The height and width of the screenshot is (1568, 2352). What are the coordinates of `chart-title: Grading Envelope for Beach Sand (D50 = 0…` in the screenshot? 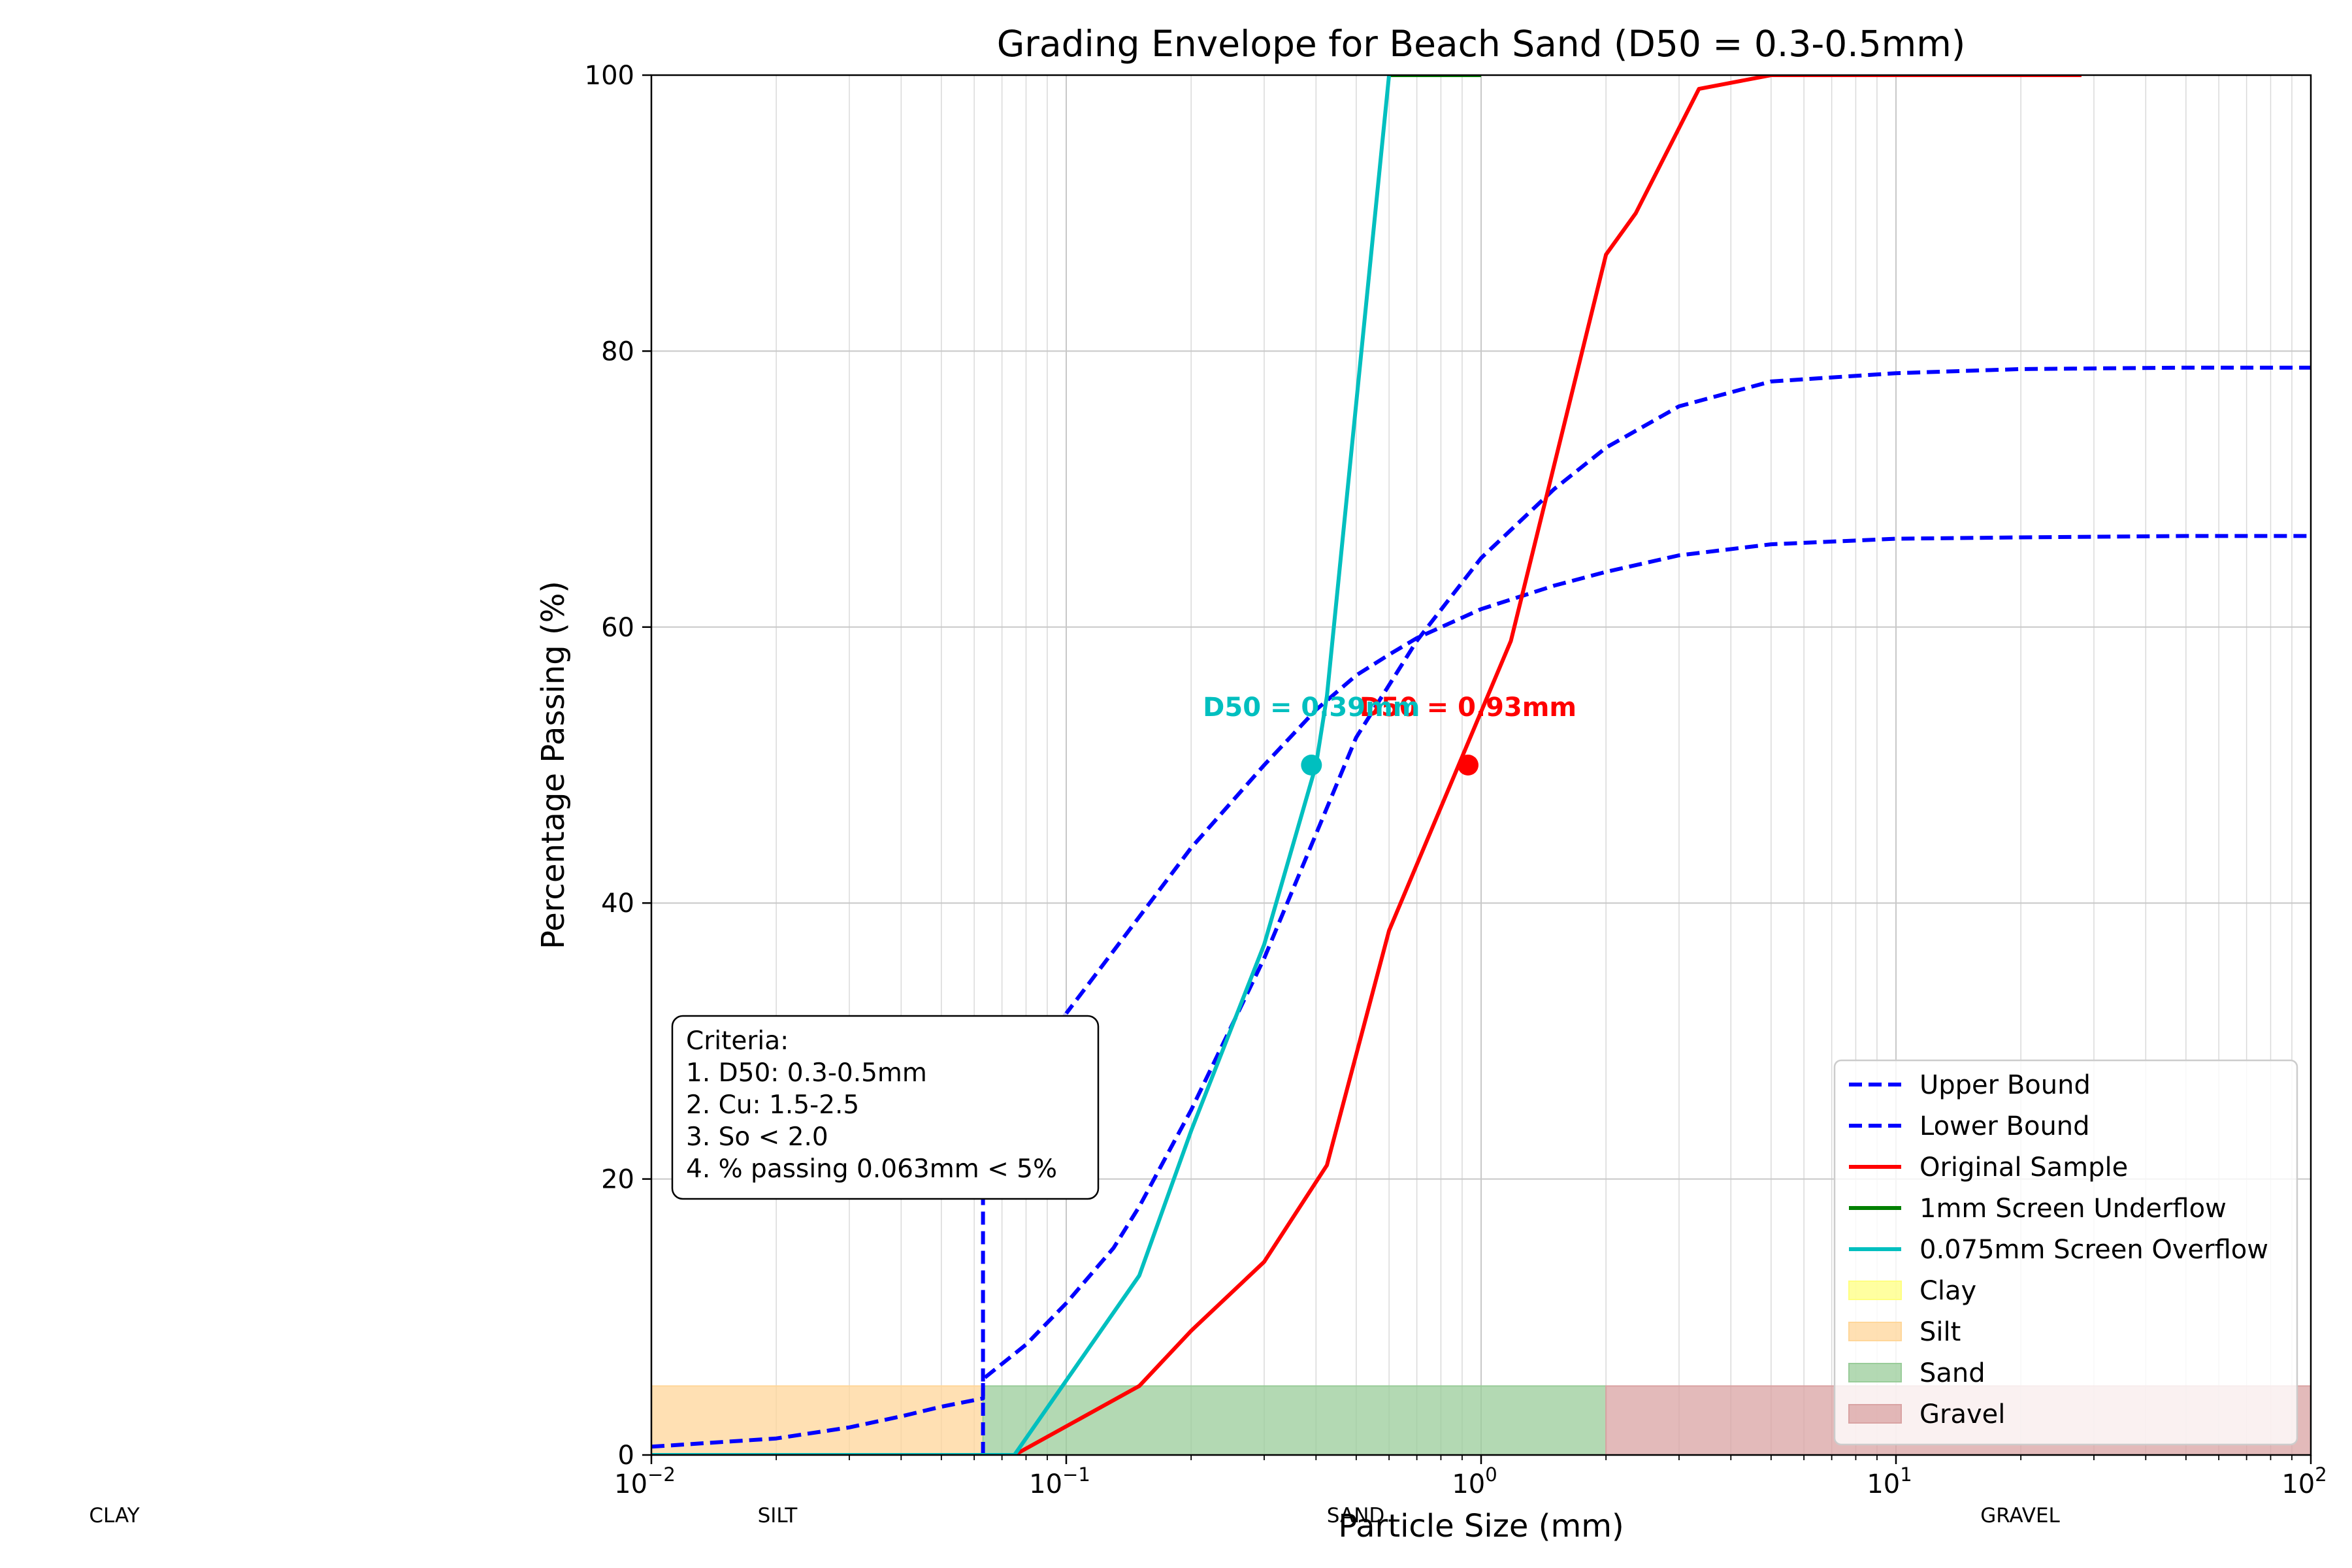 It's located at (1481, 44).